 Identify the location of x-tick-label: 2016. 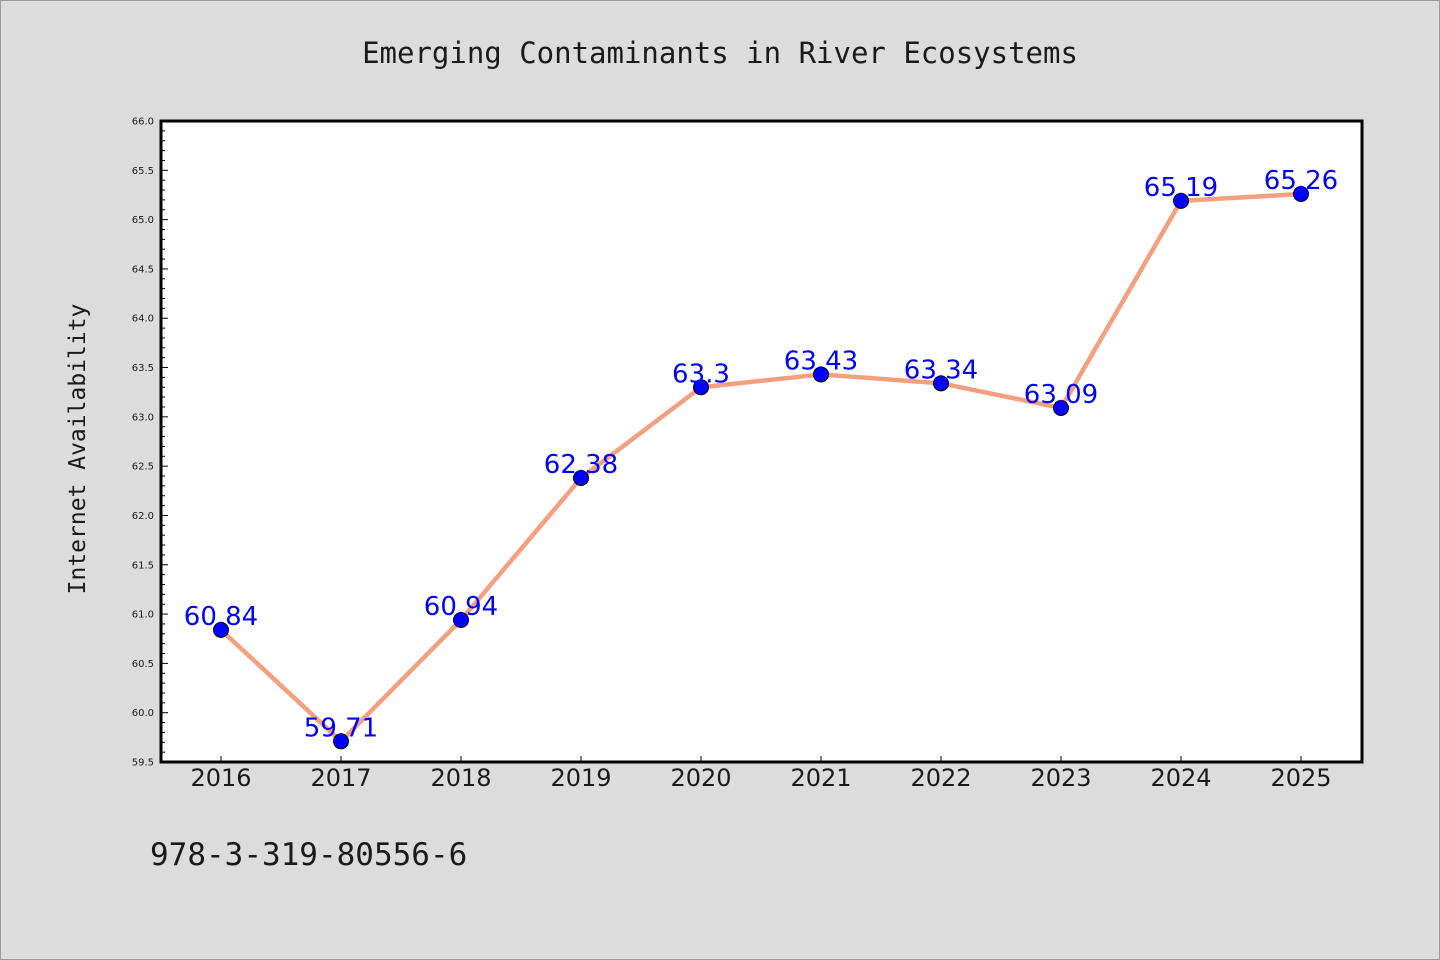
(220, 778).